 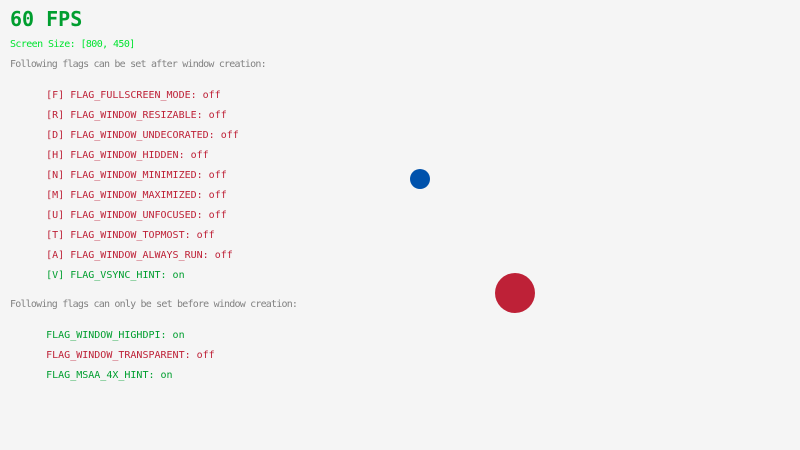 I want to click on flag-row-msaa-4x-hint: FLAG_MSAA_4X_HINT: on, so click(x=153, y=370).